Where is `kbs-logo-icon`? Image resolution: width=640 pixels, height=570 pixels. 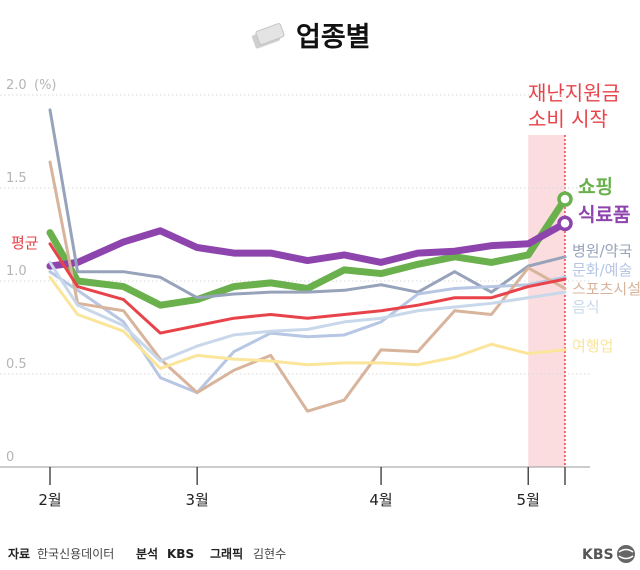 kbs-logo-icon is located at coordinates (626, 554).